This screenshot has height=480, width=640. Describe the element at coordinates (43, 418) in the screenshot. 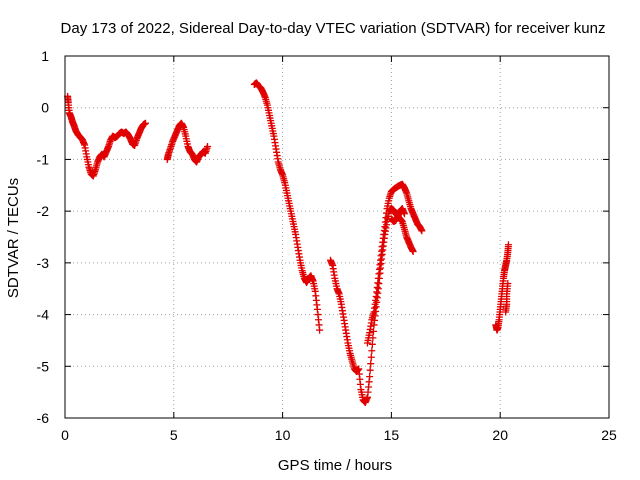

I see `y-tick-label: -6` at that location.